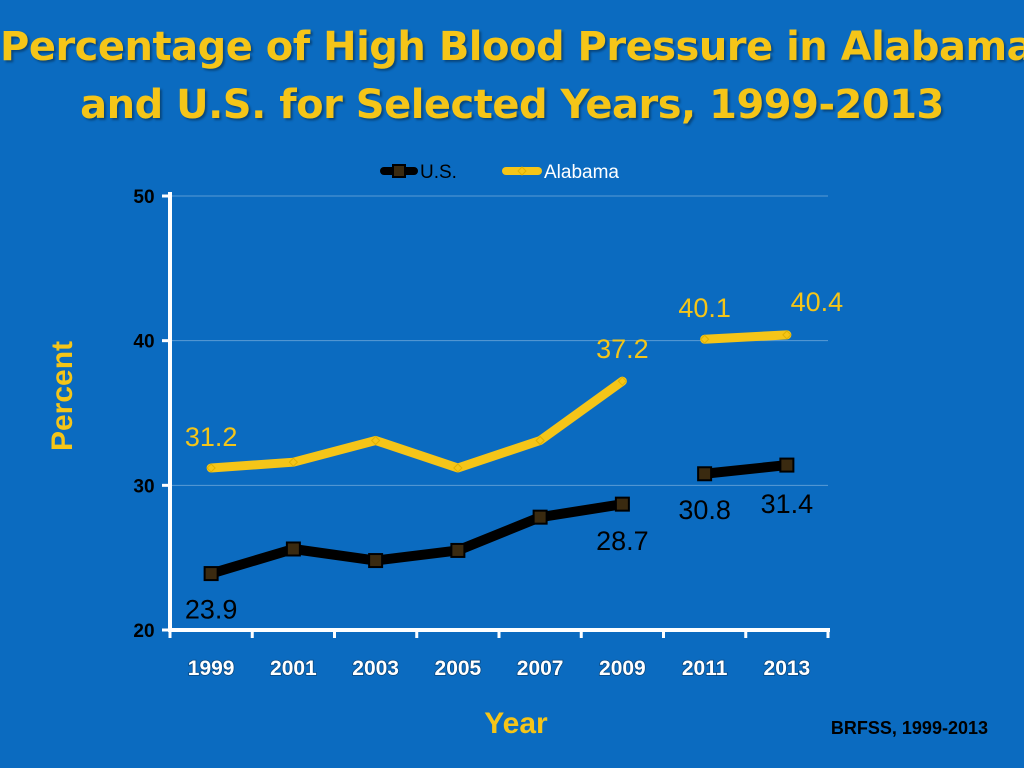  I want to click on alabama-data-label: 40.4, so click(817, 302).